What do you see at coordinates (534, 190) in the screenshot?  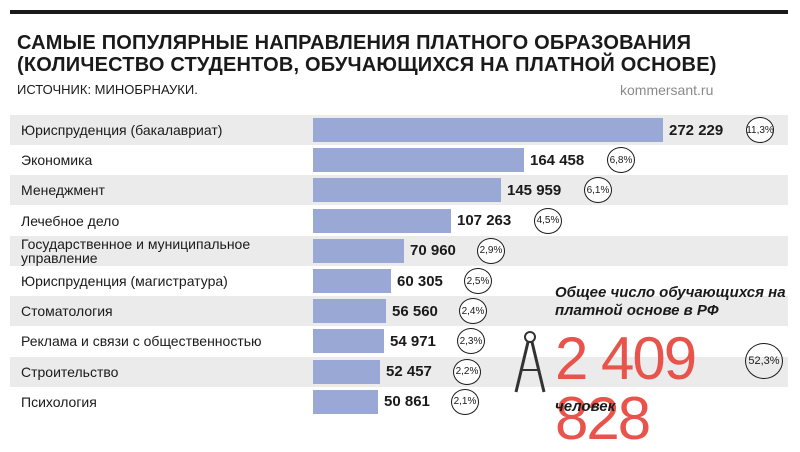 I see `value-label: 145 959` at bounding box center [534, 190].